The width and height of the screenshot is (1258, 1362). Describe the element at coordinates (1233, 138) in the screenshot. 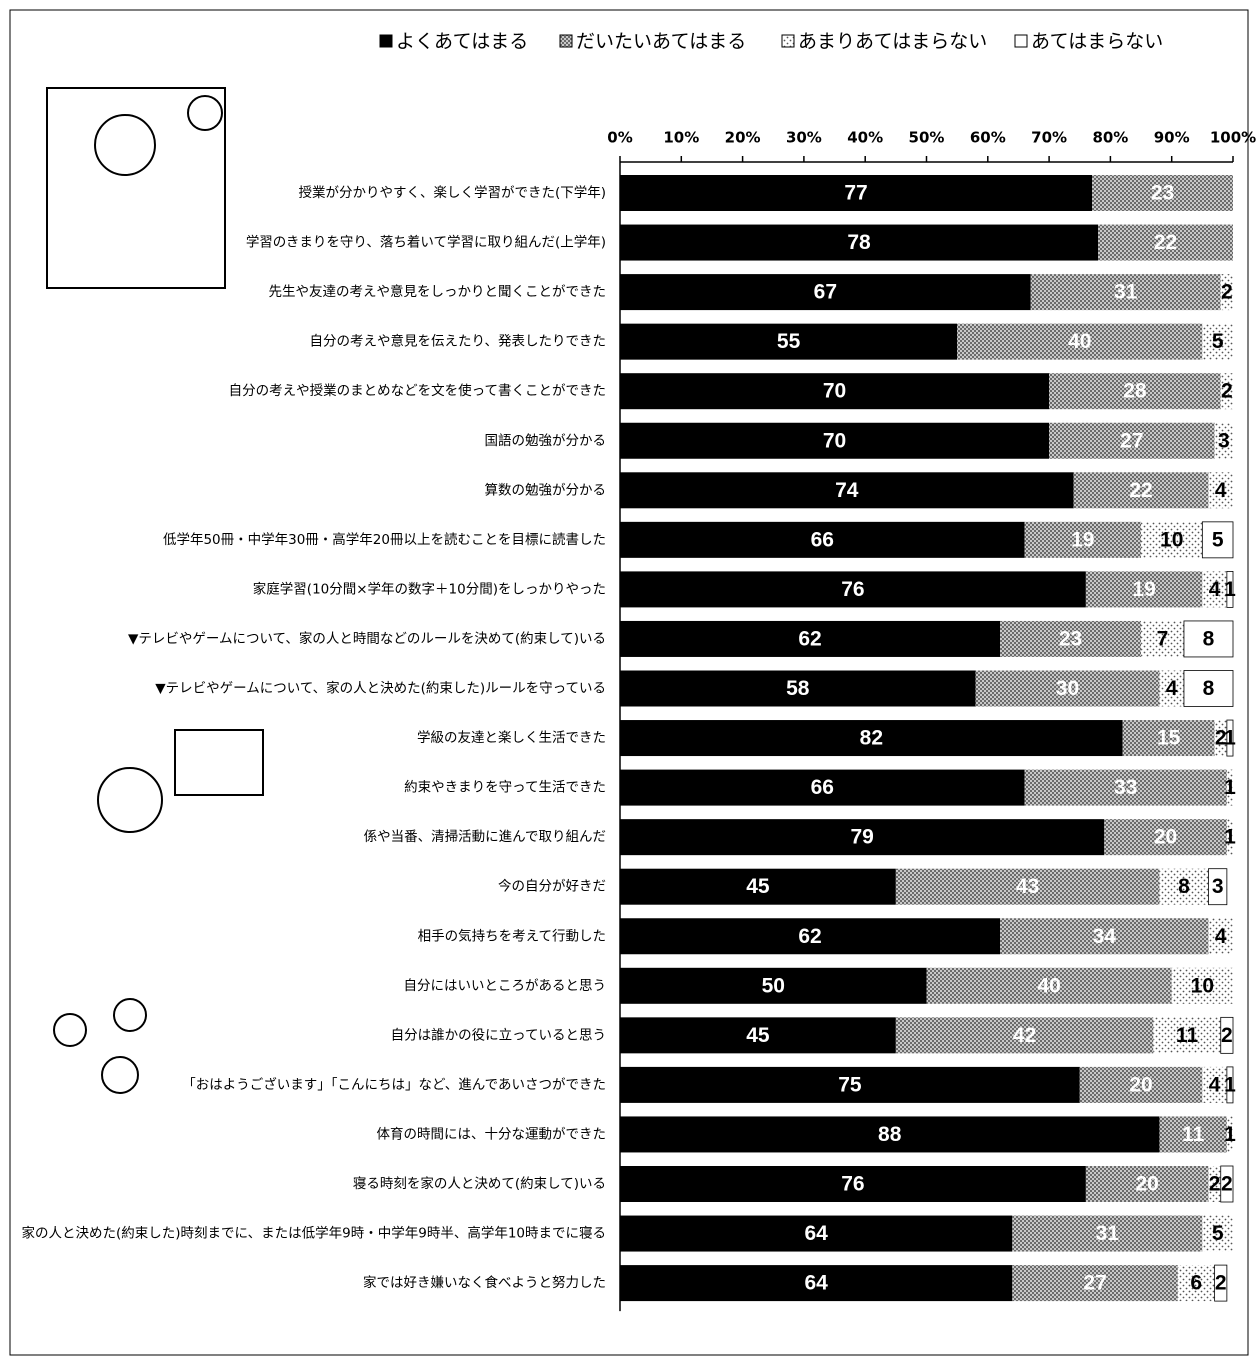

I see `x-tick-label: 100%` at that location.